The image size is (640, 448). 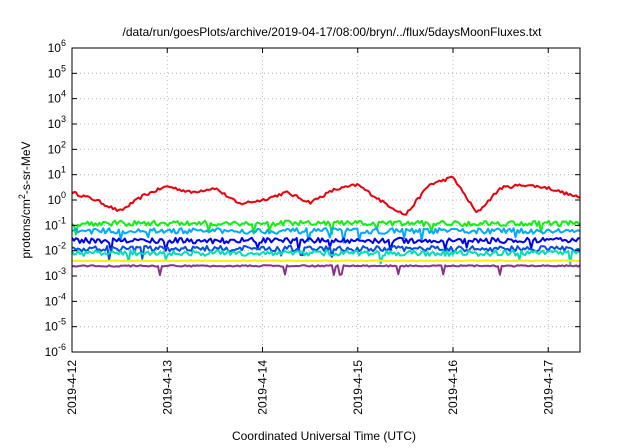 I want to click on x-tick-label: 2019-4-13, so click(x=167, y=387).